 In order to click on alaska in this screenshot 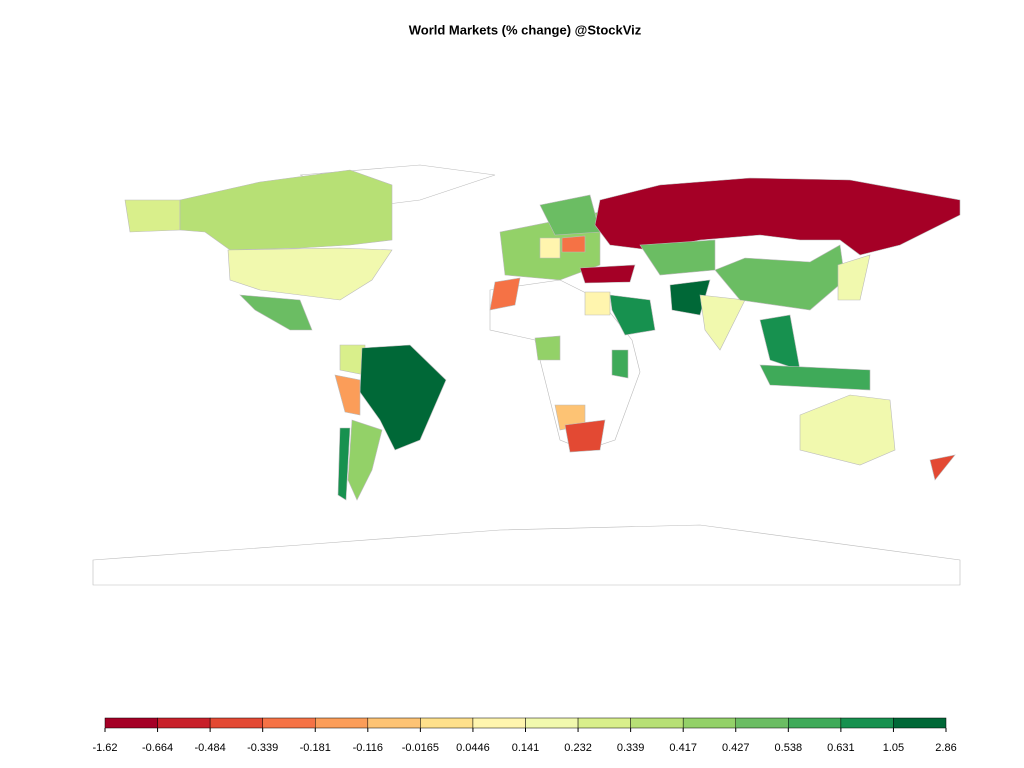, I will do `click(152, 216)`.